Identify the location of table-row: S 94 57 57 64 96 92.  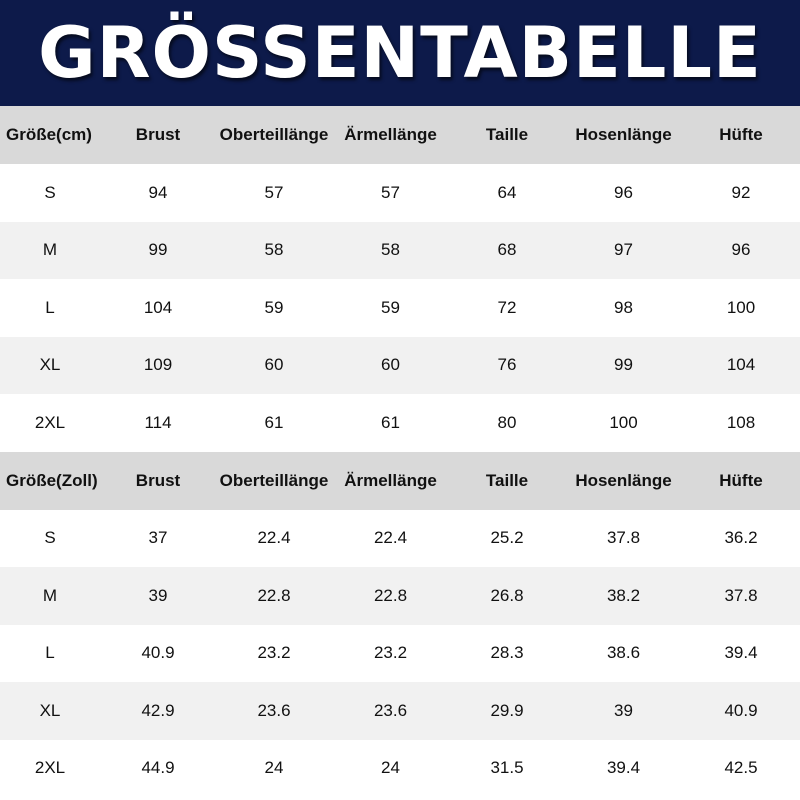
(400, 193).